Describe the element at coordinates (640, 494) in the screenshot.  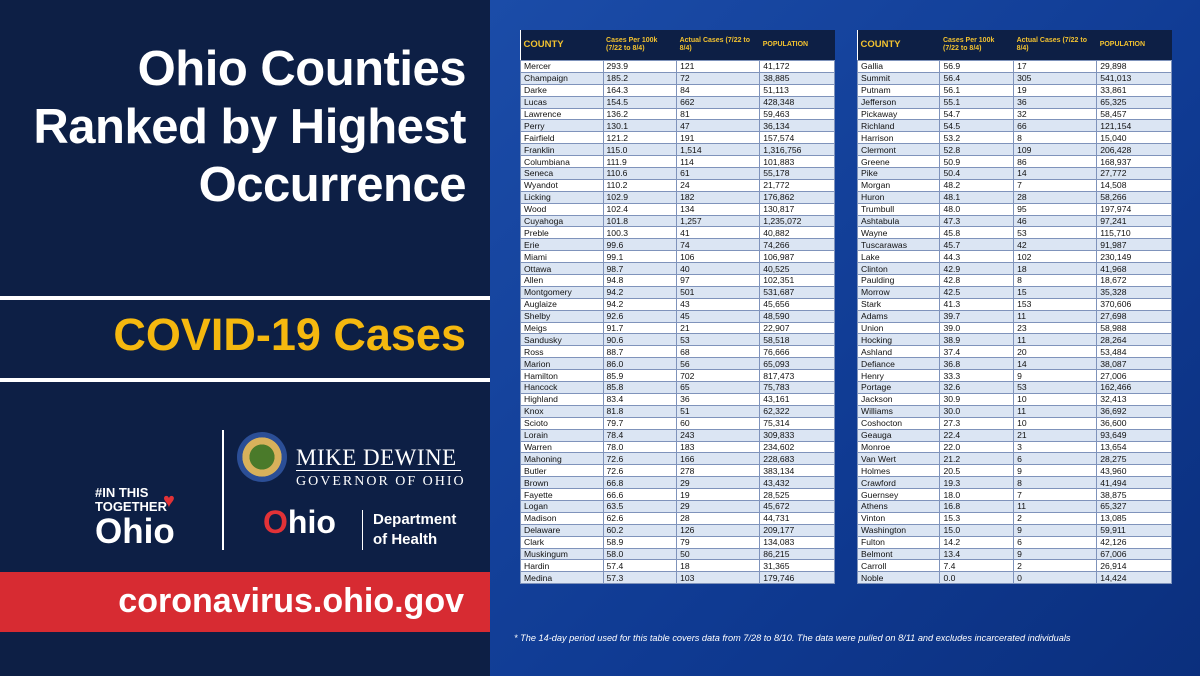
I see `per100k-cell: 66.6` at that location.